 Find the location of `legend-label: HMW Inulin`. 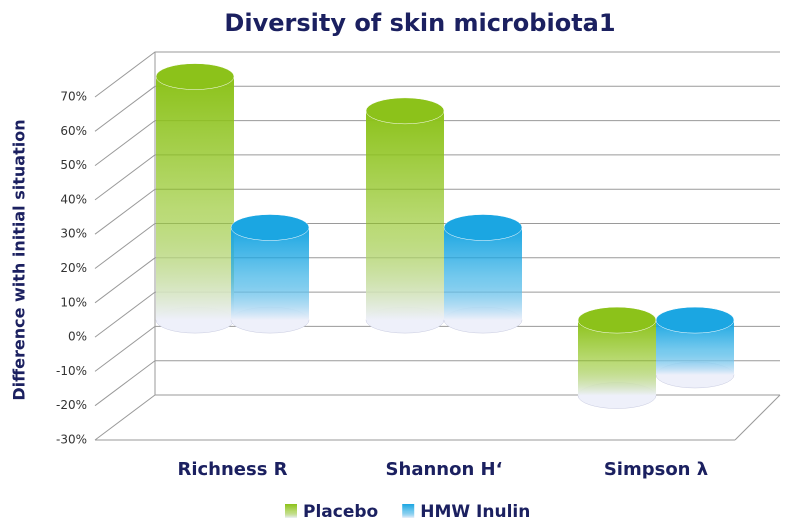

legend-label: HMW Inulin is located at coordinates (475, 512).